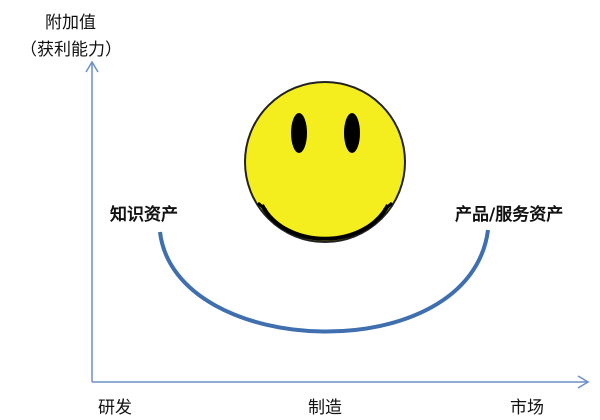 The height and width of the screenshot is (420, 600). What do you see at coordinates (325, 162) in the screenshot?
I see `smiley-face-icon` at bounding box center [325, 162].